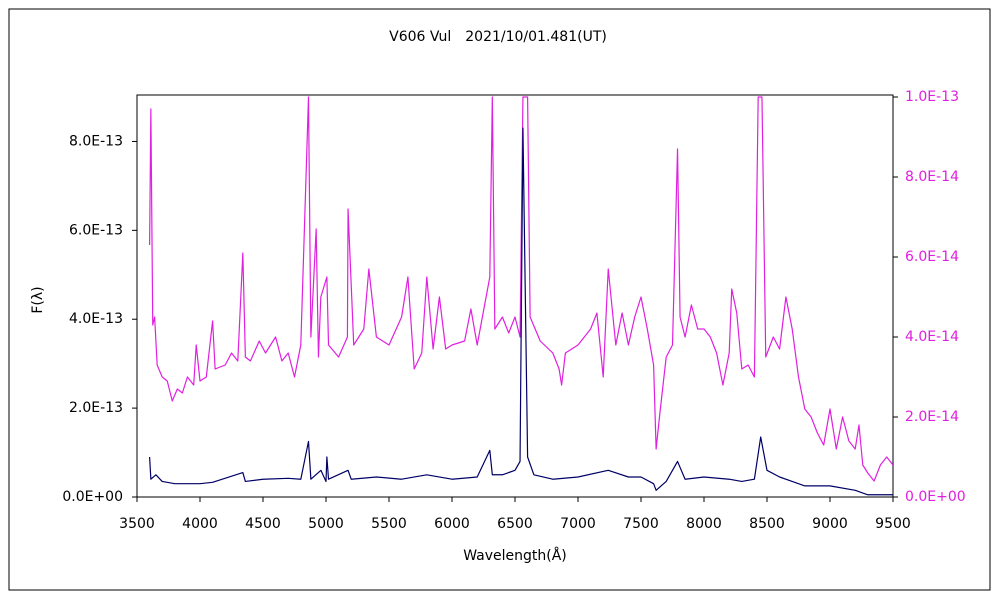 This screenshot has height=604, width=1000. What do you see at coordinates (389, 524) in the screenshot?
I see `x-tick-label: 5500` at bounding box center [389, 524].